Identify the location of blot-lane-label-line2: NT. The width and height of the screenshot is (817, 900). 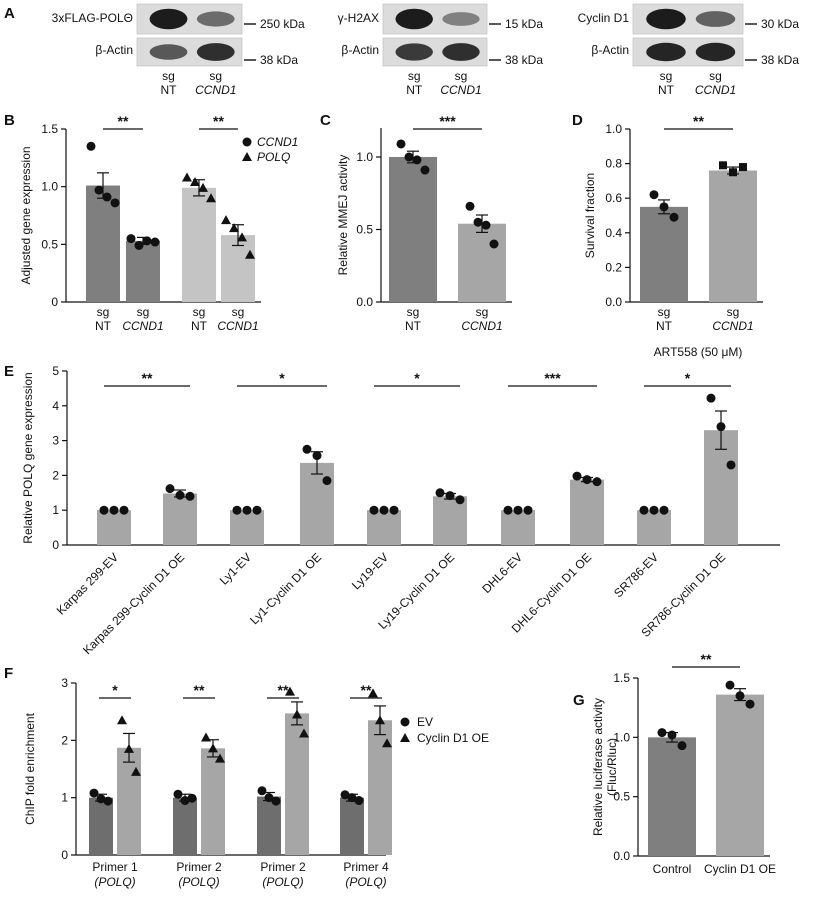
(414, 90).